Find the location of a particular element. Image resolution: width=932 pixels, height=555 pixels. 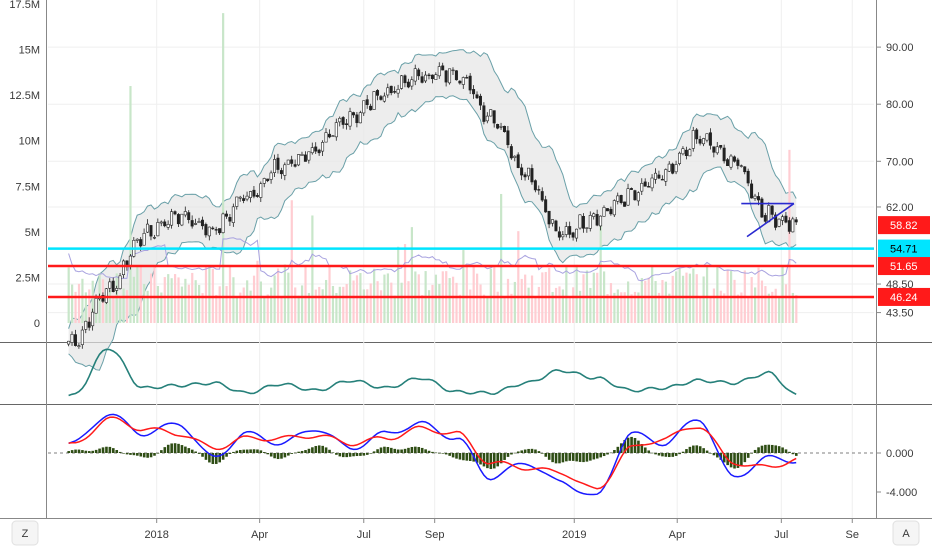

time-tick-label: Apr is located at coordinates (259, 535).